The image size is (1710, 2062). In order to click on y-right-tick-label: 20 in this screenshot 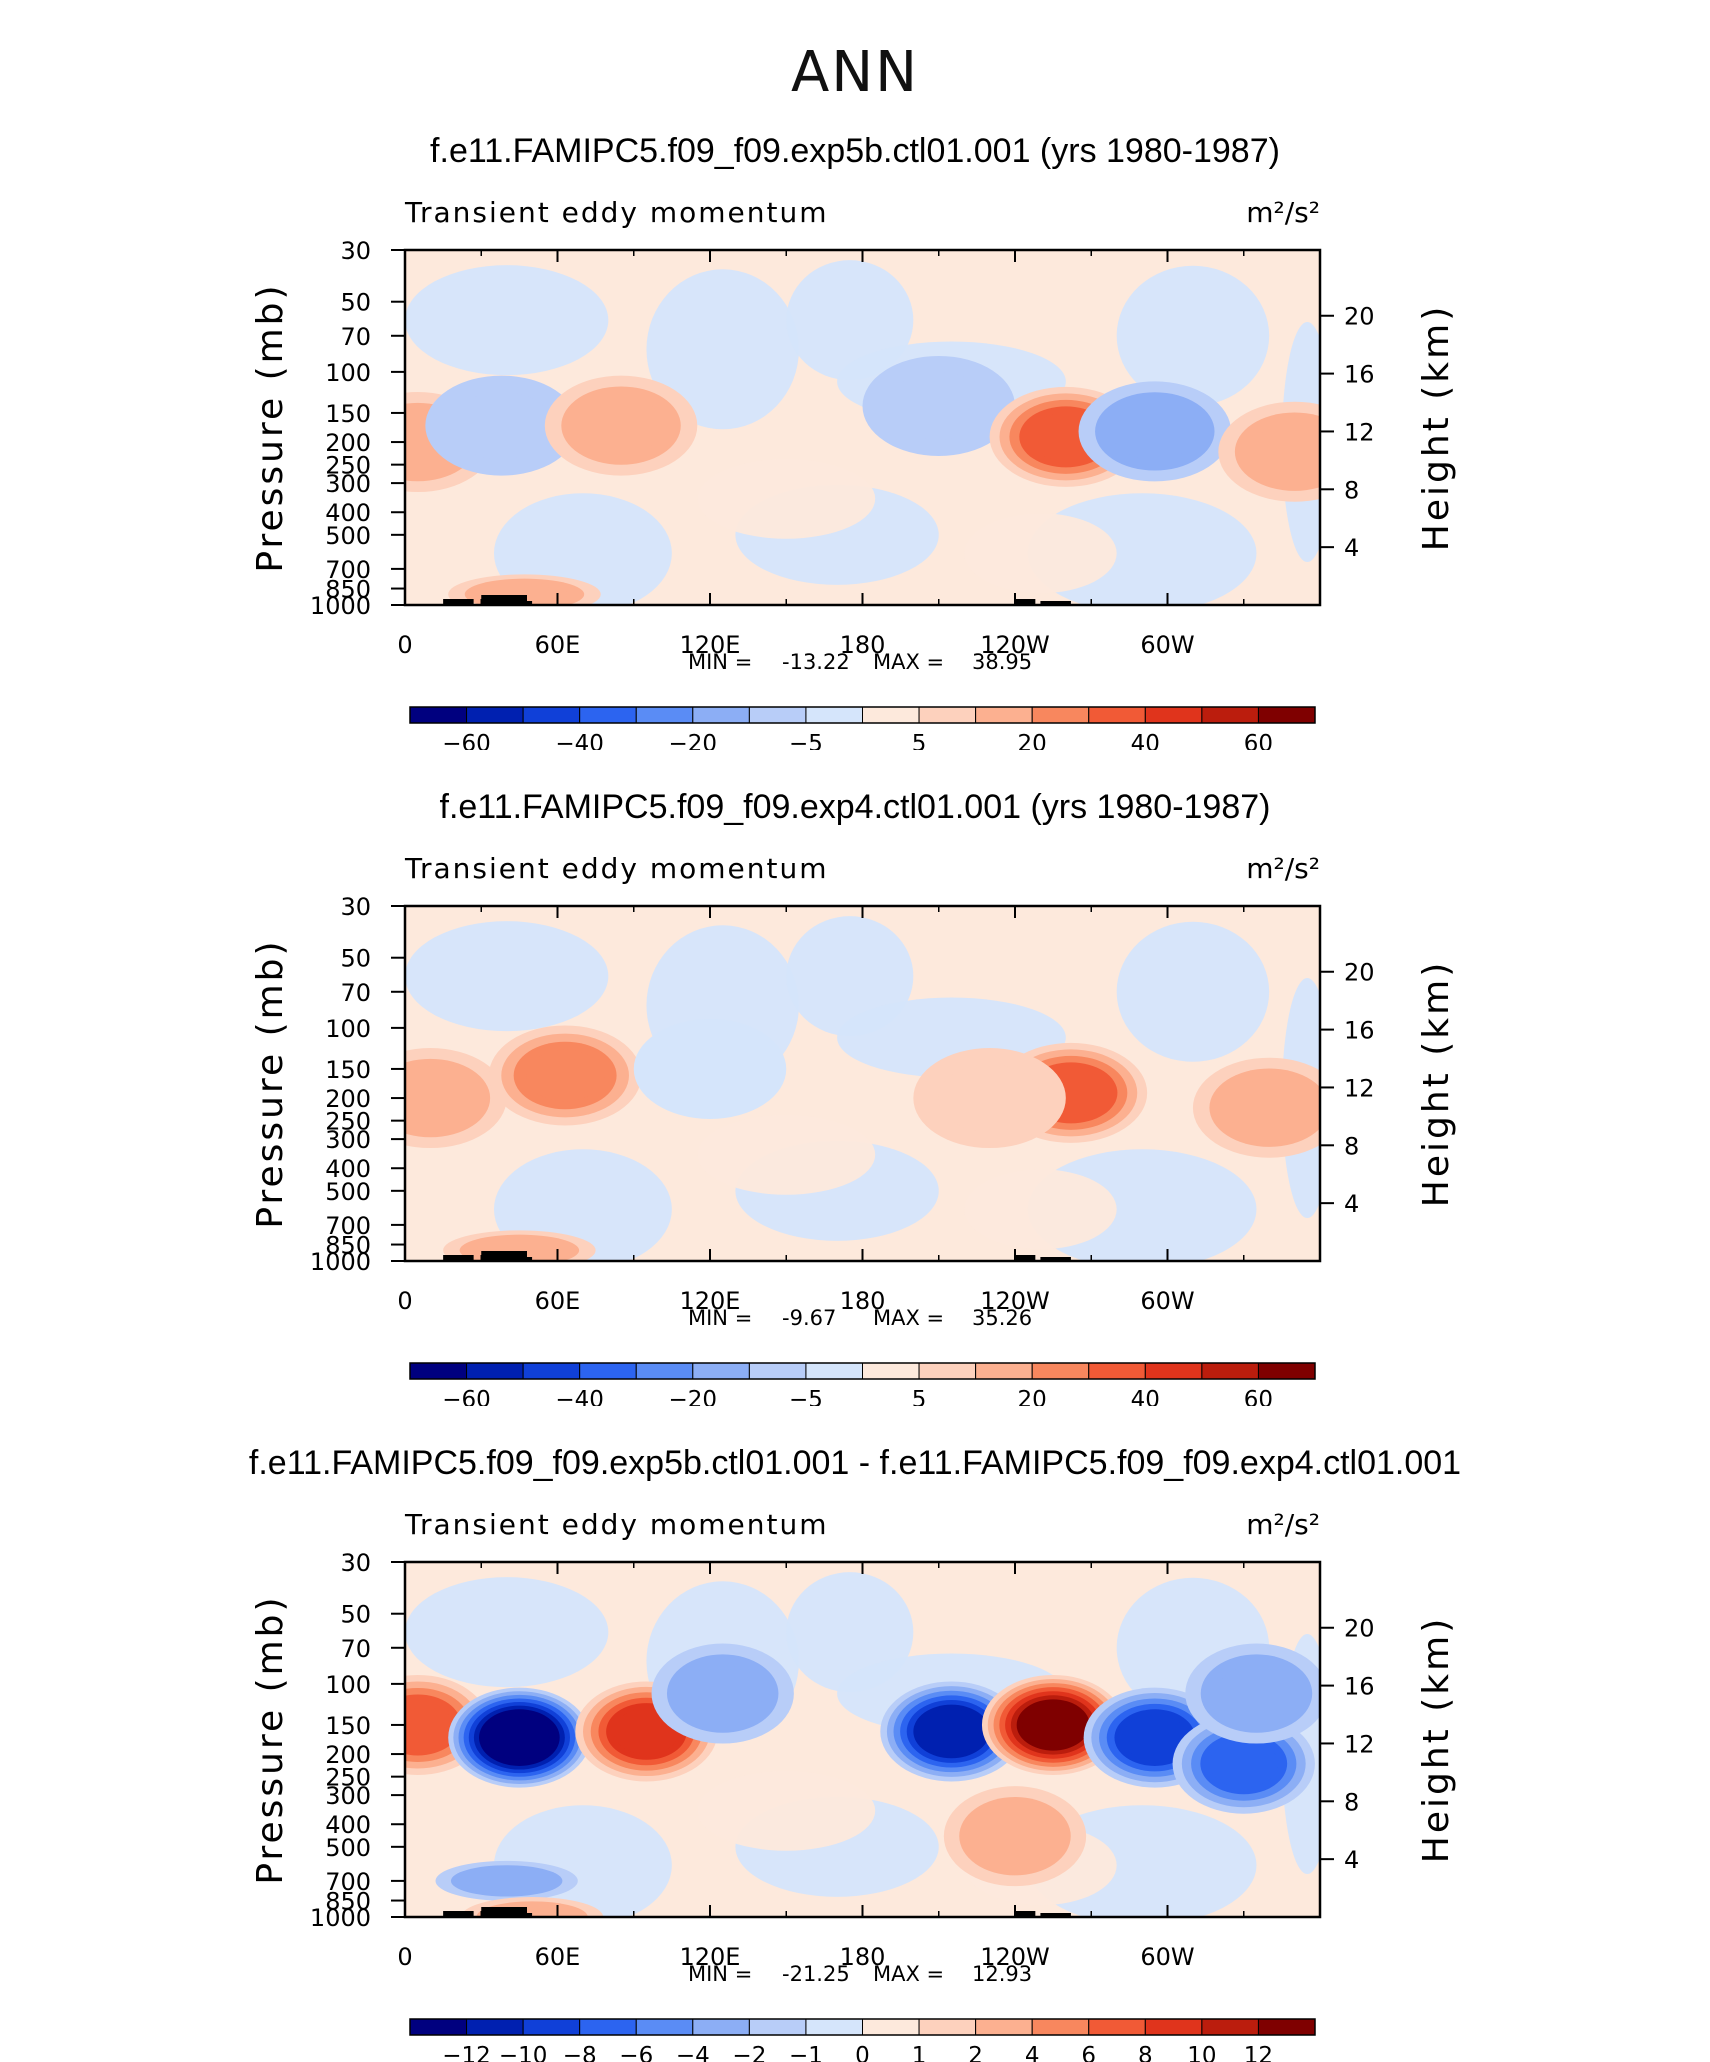, I will do `click(1359, 973)`.